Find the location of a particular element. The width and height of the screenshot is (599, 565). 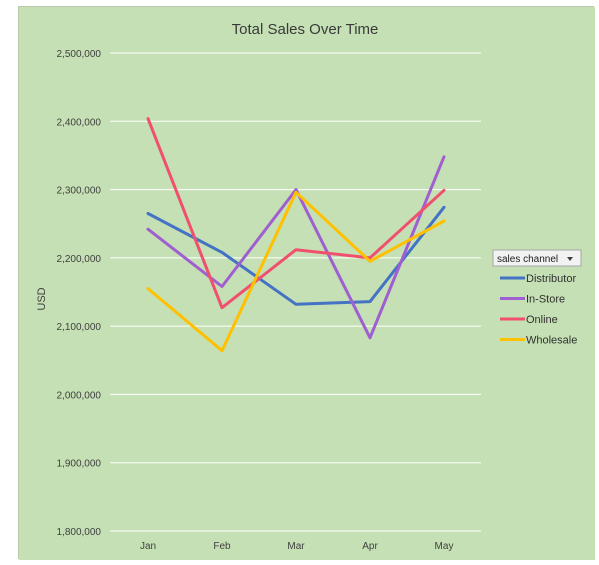

y-axis-title: USD is located at coordinates (42, 298).